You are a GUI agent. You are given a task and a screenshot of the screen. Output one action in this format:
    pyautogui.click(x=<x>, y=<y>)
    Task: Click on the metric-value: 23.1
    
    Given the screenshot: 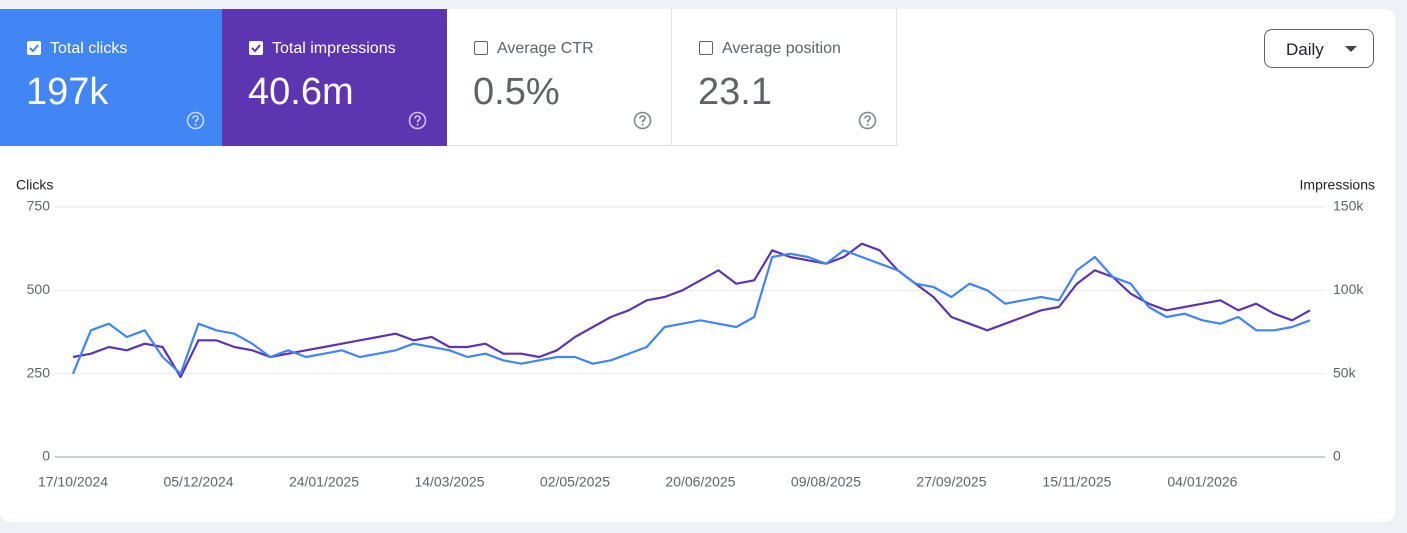 What is the action you would take?
    pyautogui.click(x=735, y=92)
    